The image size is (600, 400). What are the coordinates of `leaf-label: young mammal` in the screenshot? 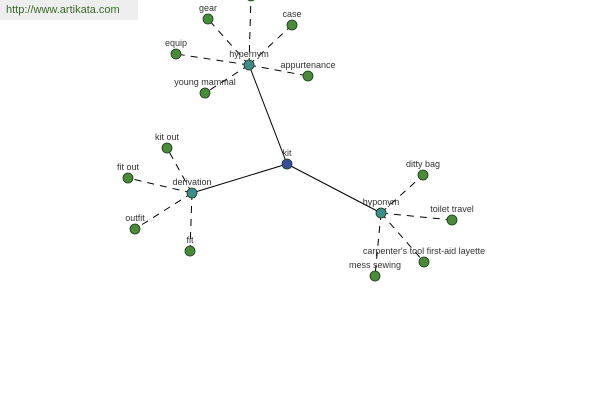 It's located at (205, 82).